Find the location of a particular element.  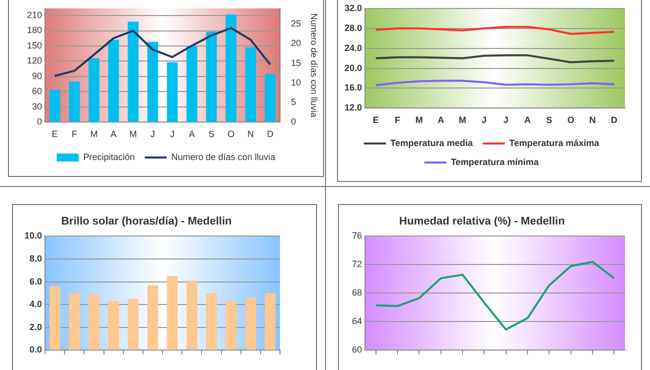

y-tick-label: 28.0 is located at coordinates (353, 27).